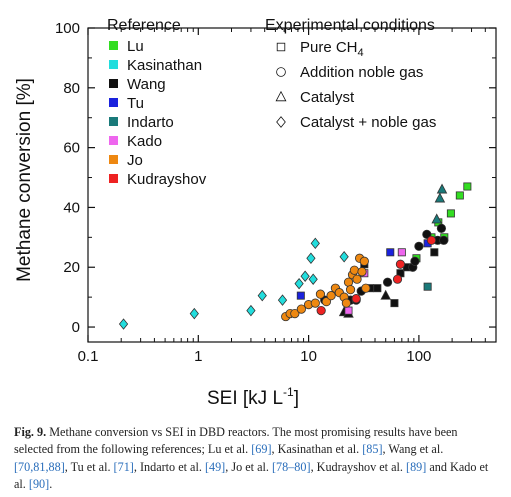 The image size is (511, 497). I want to click on legend-condition-label: Addition noble gas, so click(361, 72).